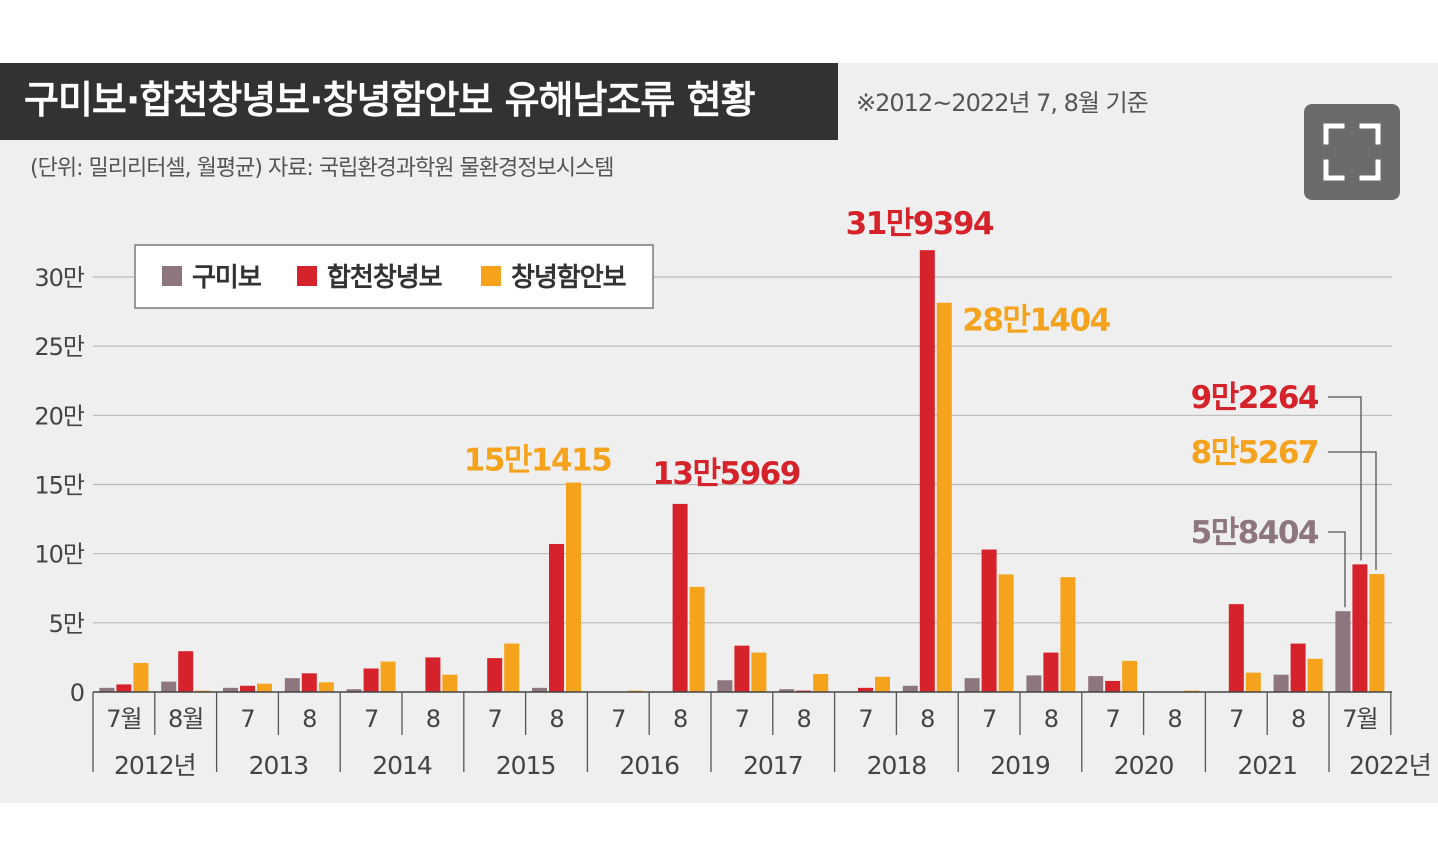 The image size is (1438, 851). What do you see at coordinates (419, 101) in the screenshot?
I see `title-banner` at bounding box center [419, 101].